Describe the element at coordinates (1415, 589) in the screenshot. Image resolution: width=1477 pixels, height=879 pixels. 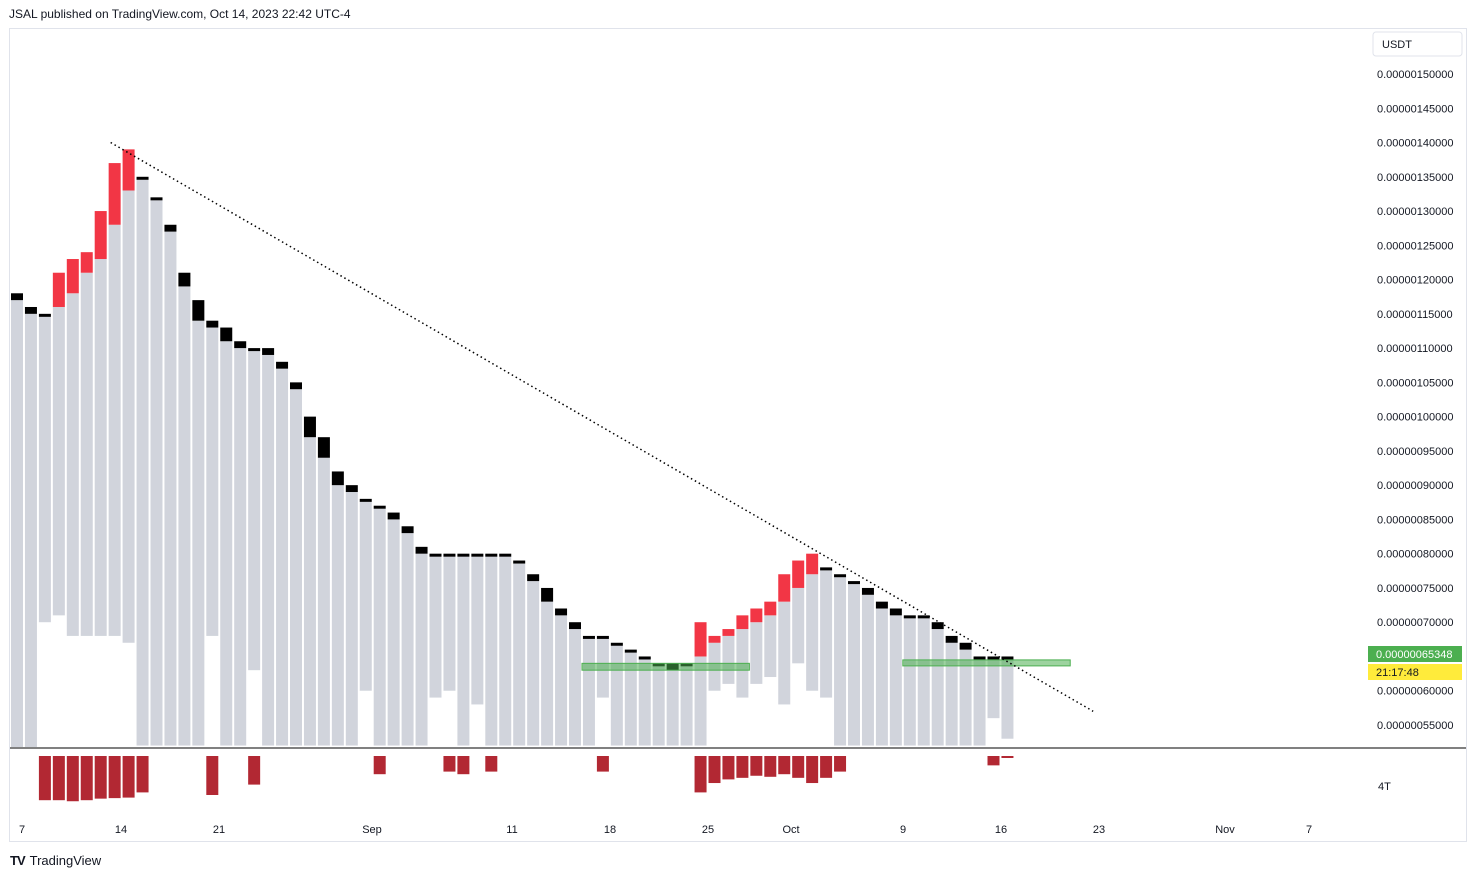
I see `price-tick-label: 0.00000075000` at that location.